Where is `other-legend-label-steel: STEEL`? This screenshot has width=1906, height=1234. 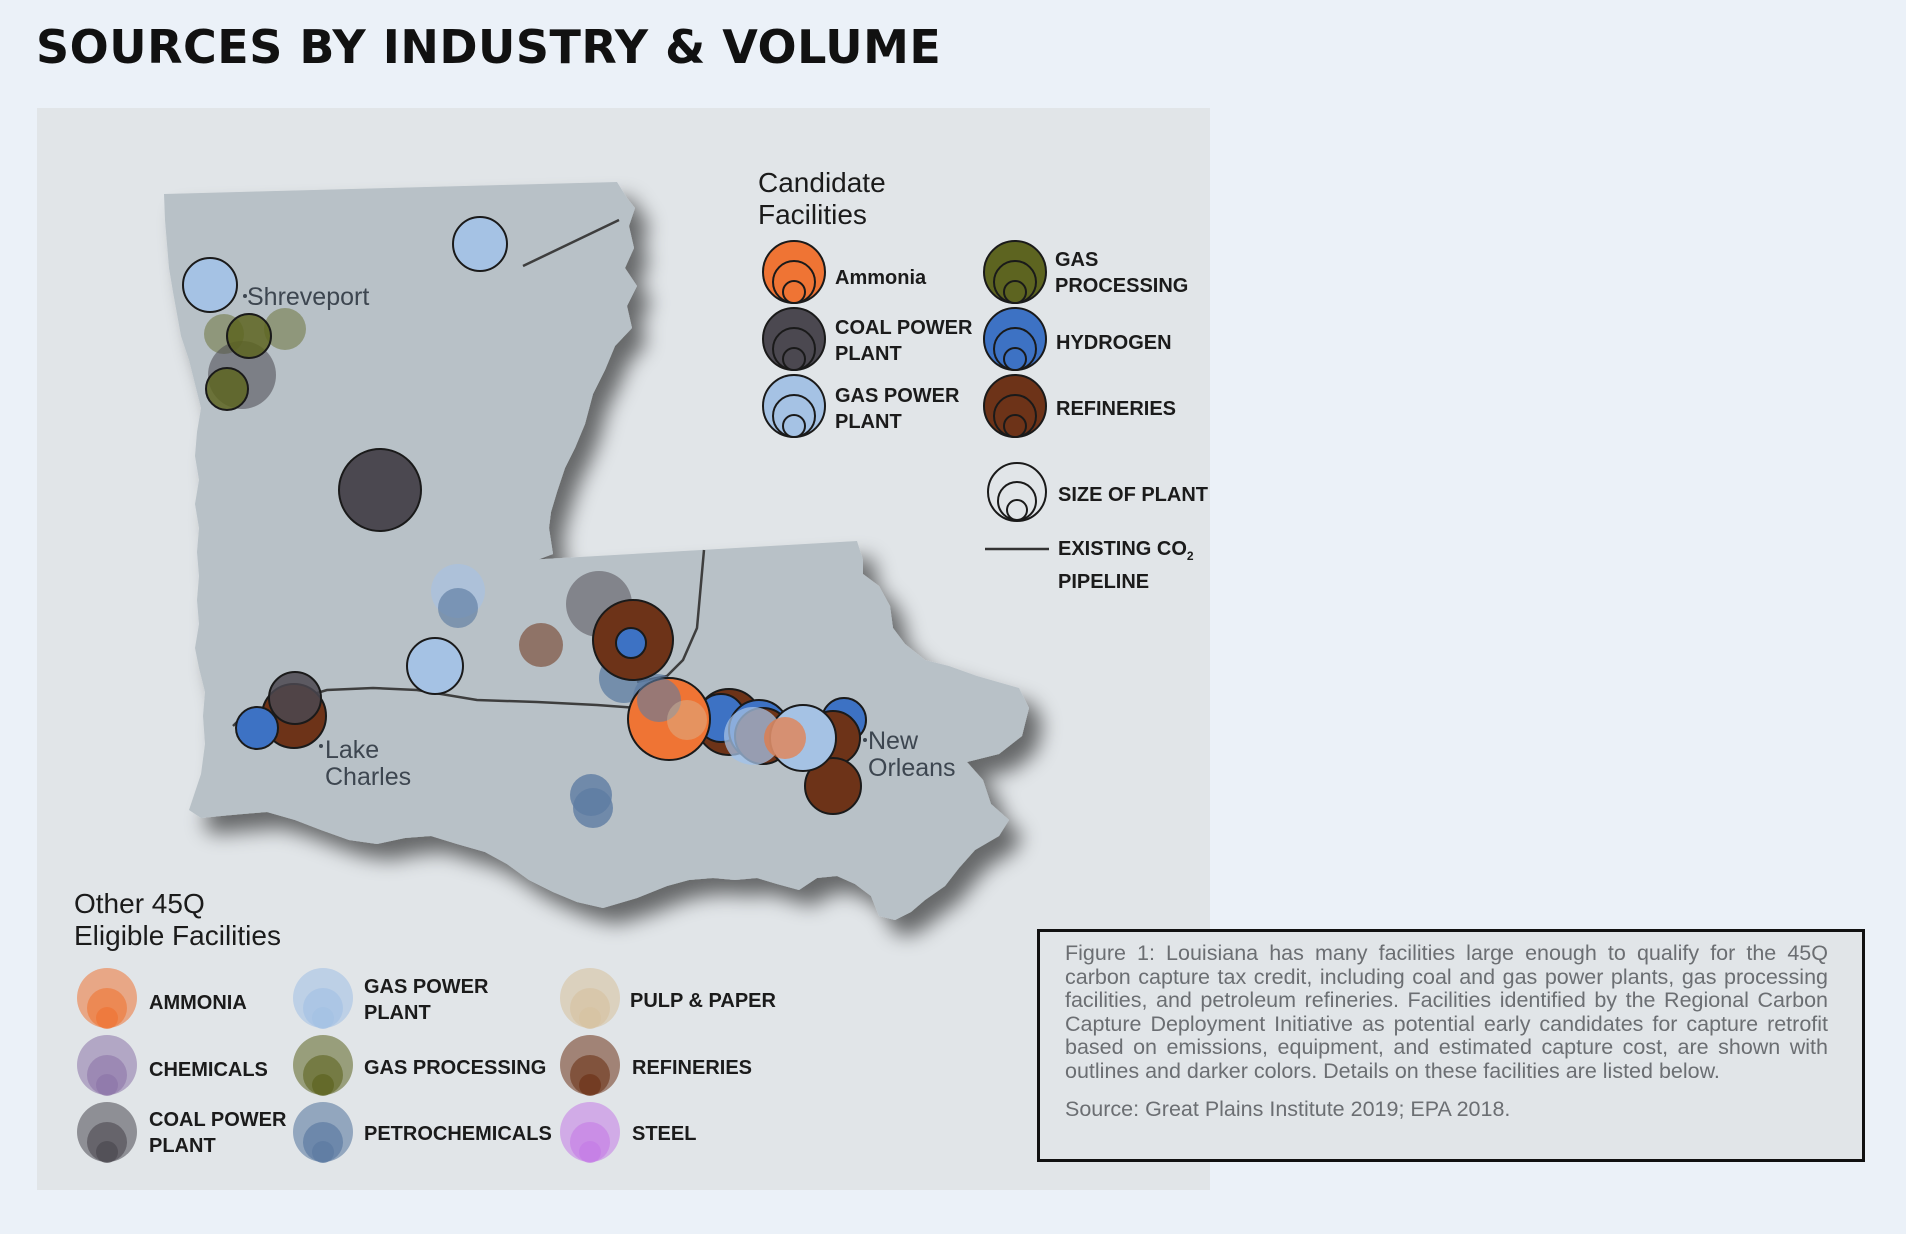
other-legend-label-steel: STEEL is located at coordinates (664, 1134).